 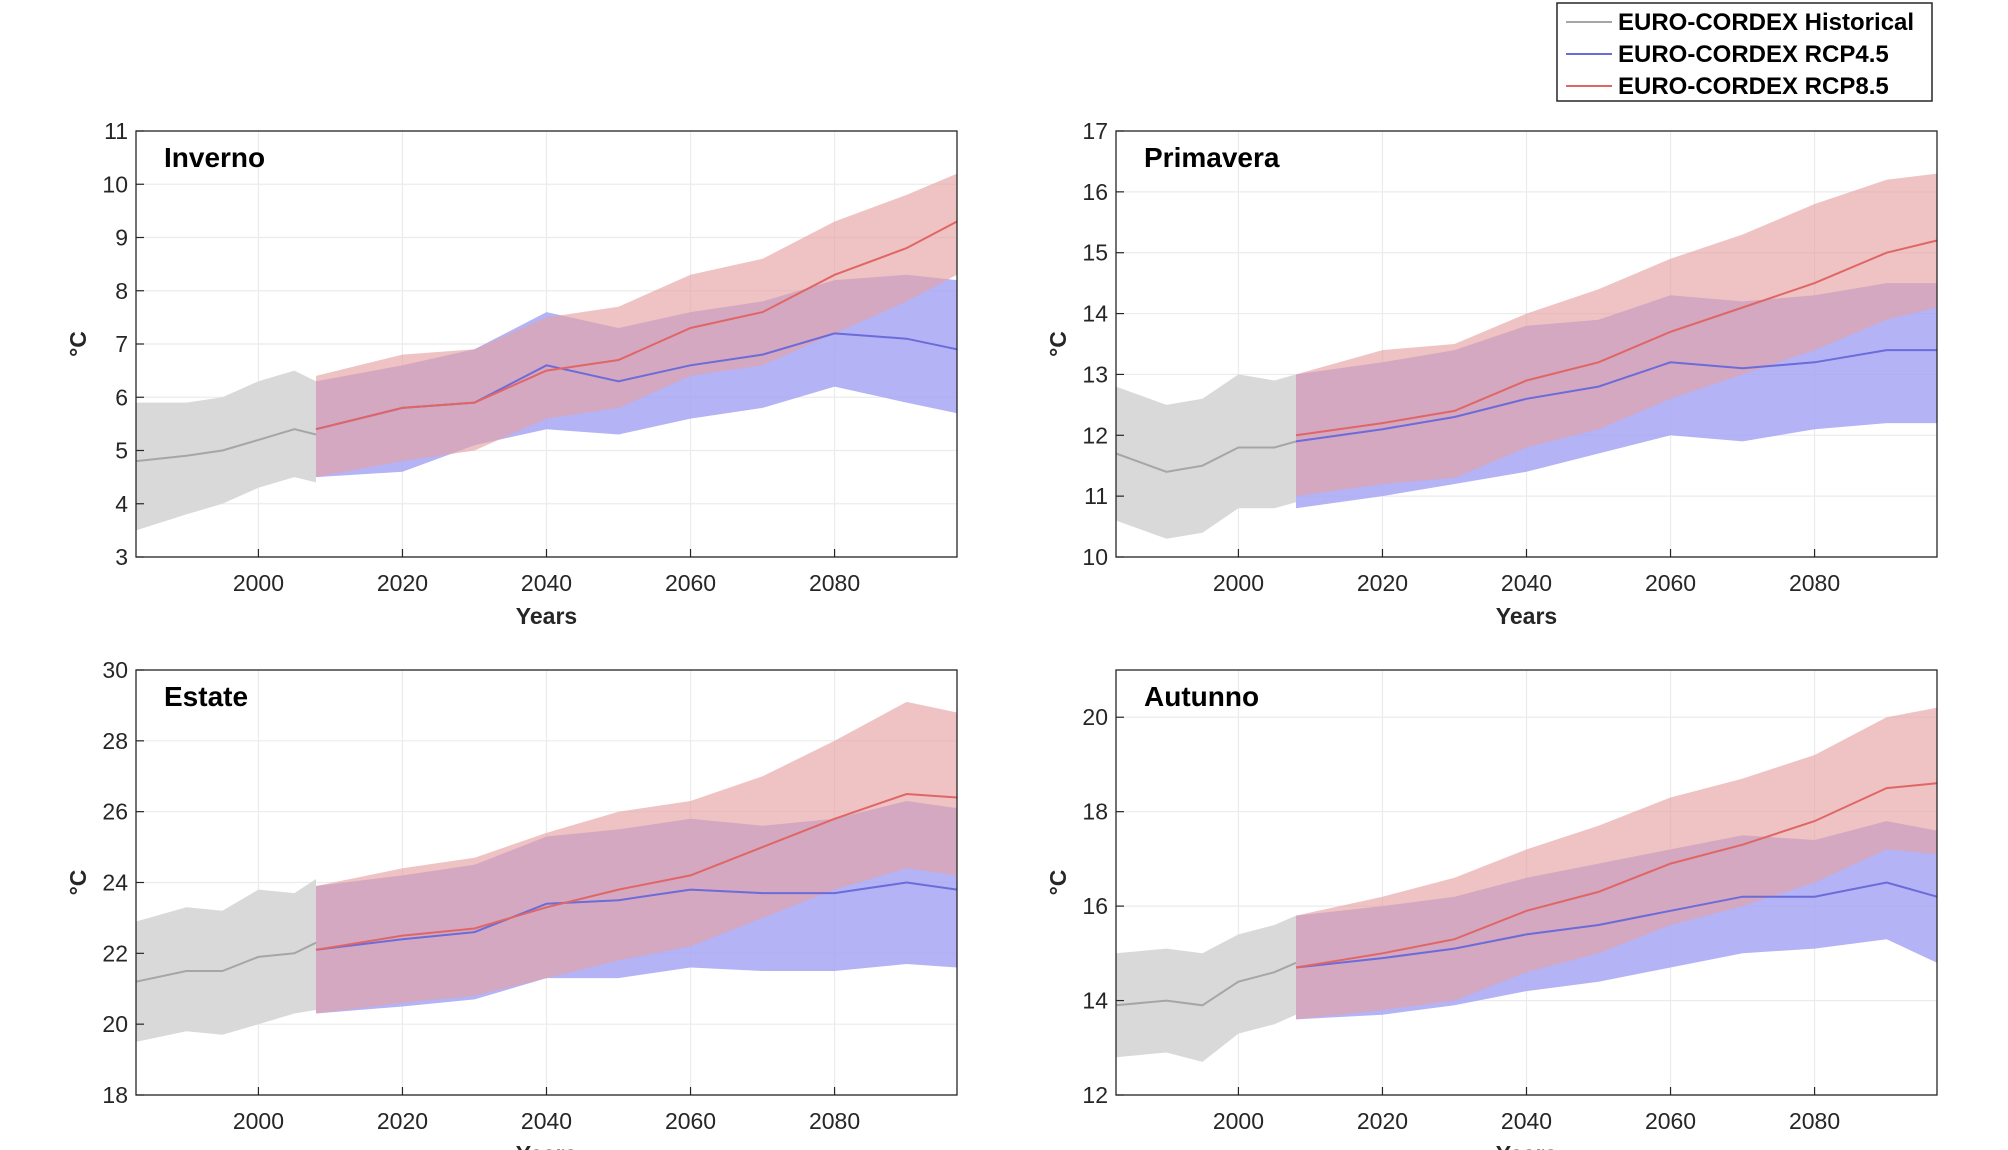 I want to click on panel-title: Estate, so click(x=206, y=696).